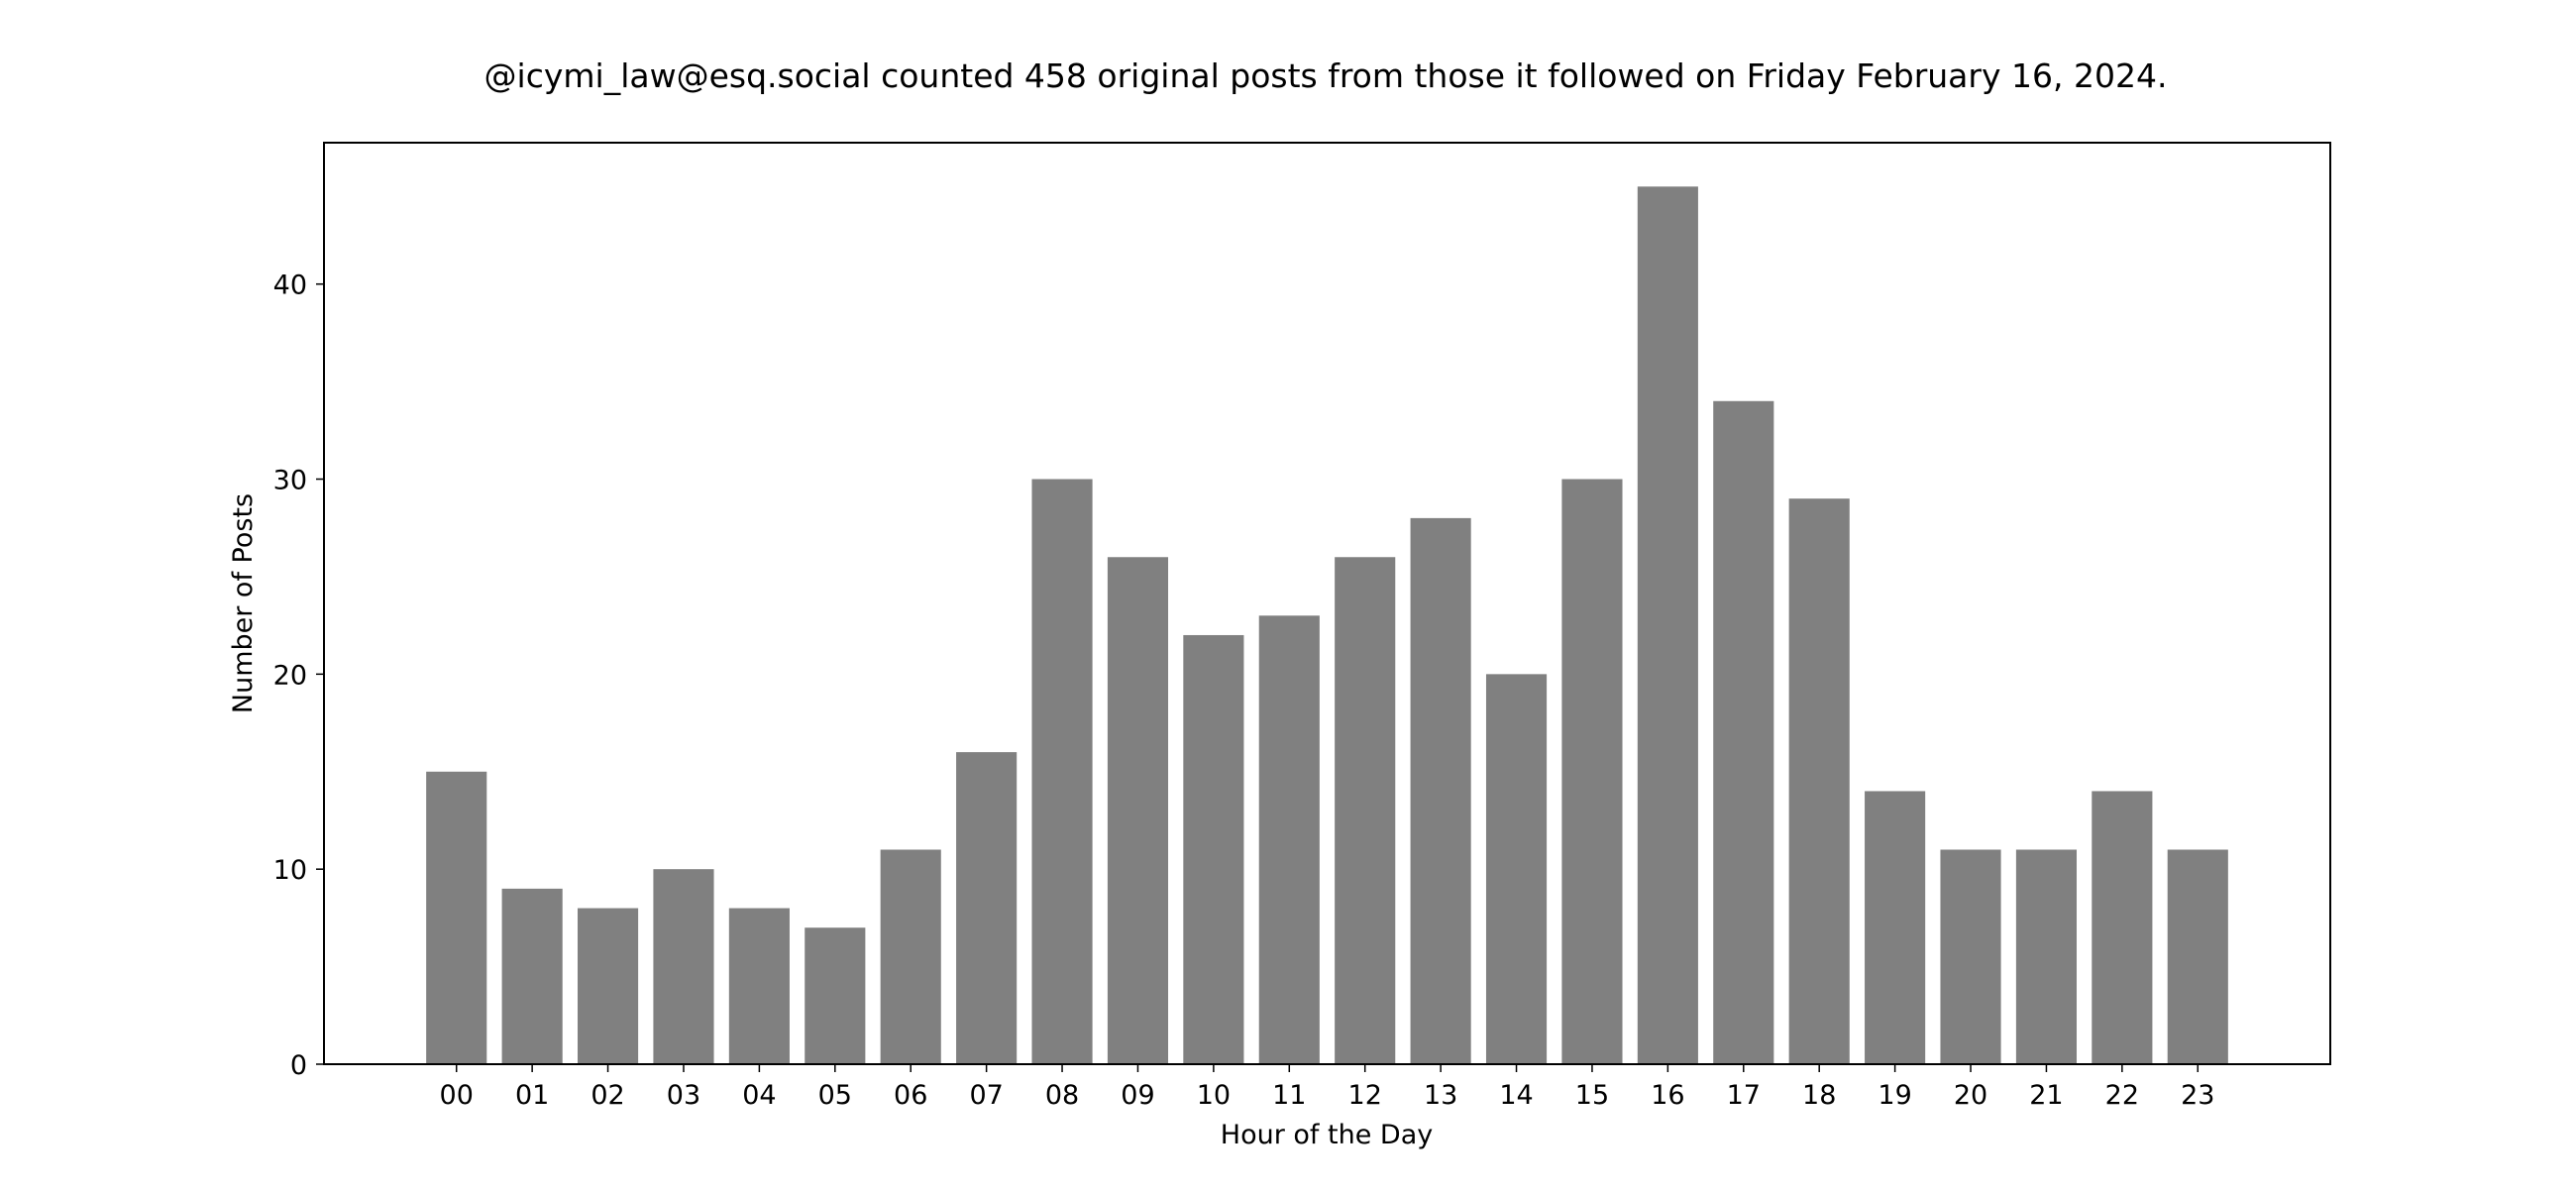 The height and width of the screenshot is (1194, 2576). Describe the element at coordinates (1289, 1095) in the screenshot. I see `x-tick-label: 11` at that location.